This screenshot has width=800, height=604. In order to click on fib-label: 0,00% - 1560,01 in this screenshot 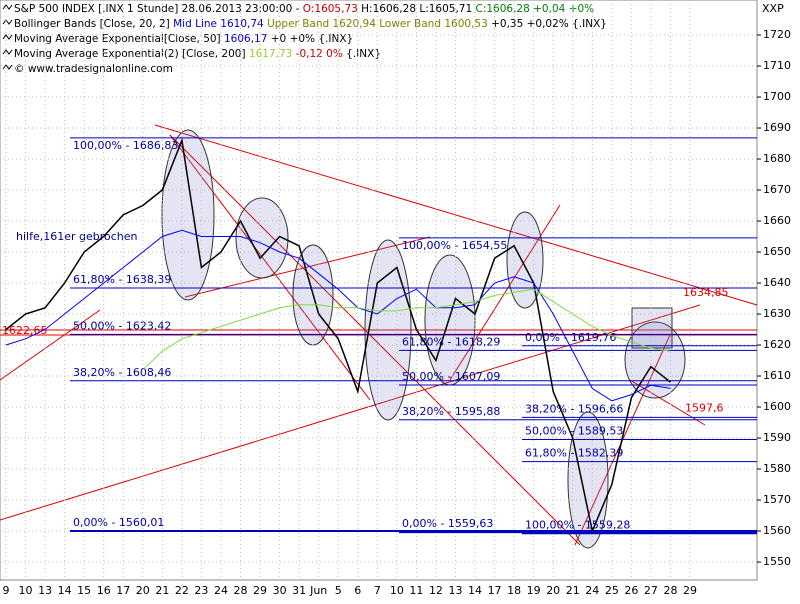, I will do `click(118, 522)`.